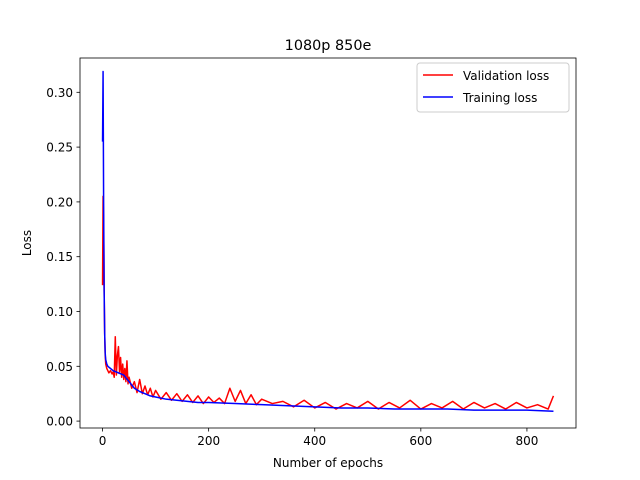 The height and width of the screenshot is (480, 640). I want to click on y-tick-label: 0.00, so click(59, 422).